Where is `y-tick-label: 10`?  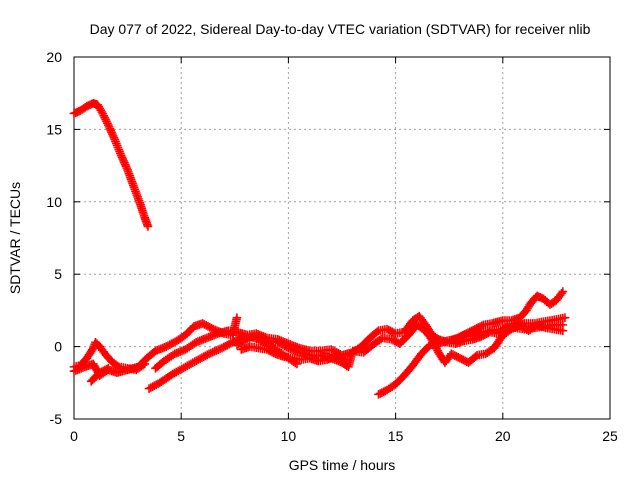
y-tick-label: 10 is located at coordinates (54, 202).